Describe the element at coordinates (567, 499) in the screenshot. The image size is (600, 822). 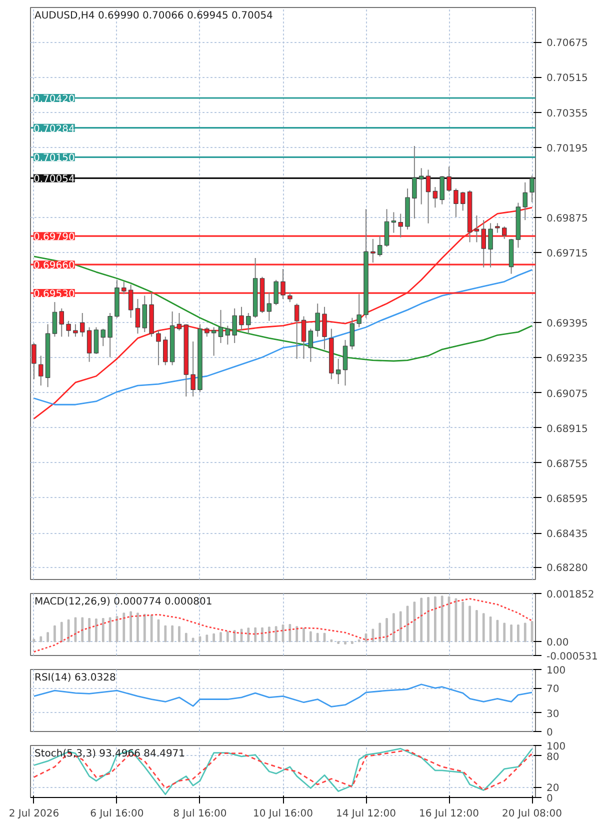
I see `y-tick-label: 0.68595` at that location.